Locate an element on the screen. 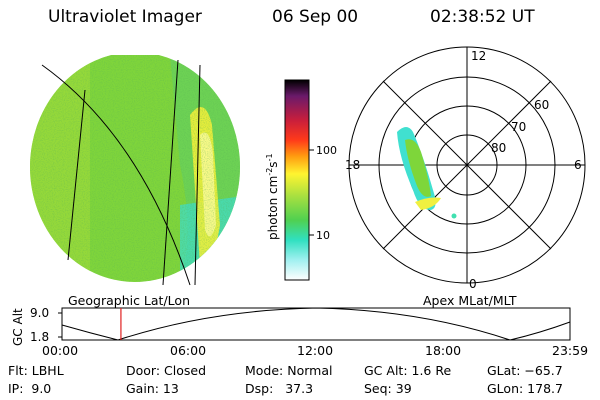 The image size is (600, 400). info-dsp: Dsp: 37.3 is located at coordinates (279, 388).